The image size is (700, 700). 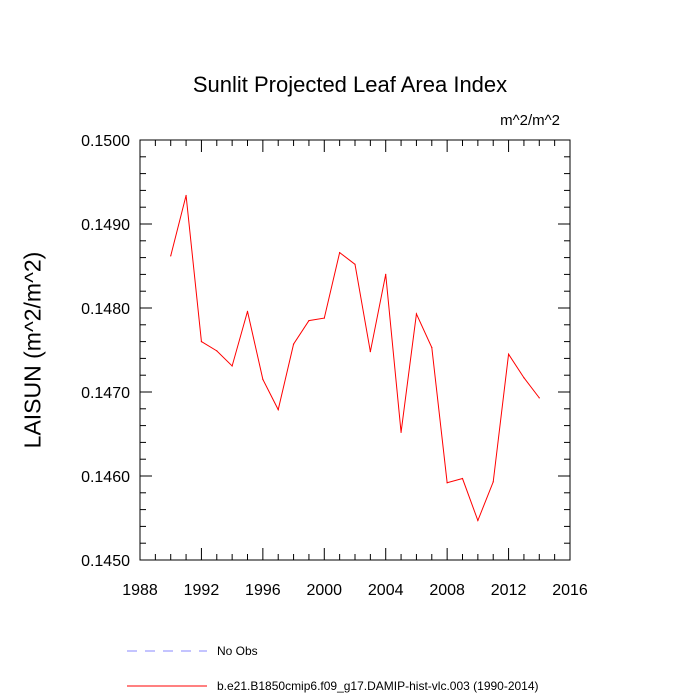 I want to click on legend-label-no-obs: No Obs, so click(x=237, y=651).